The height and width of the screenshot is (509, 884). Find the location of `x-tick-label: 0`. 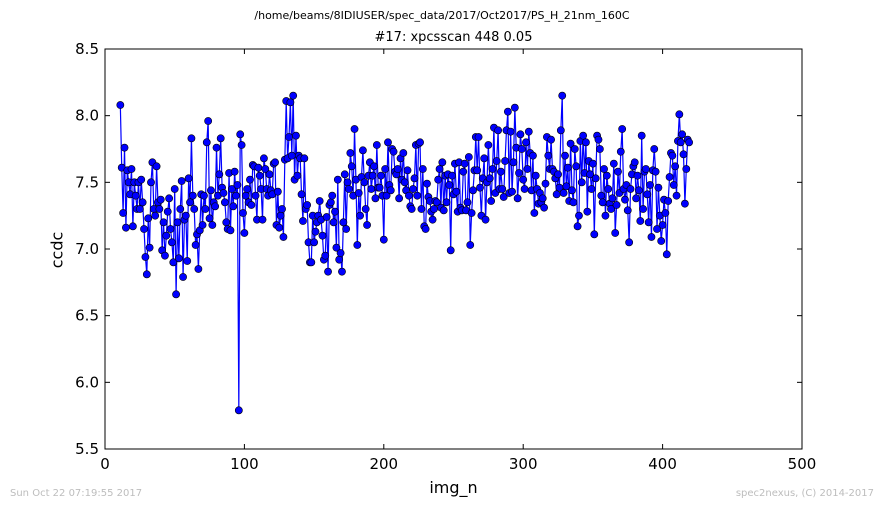

x-tick-label: 0 is located at coordinates (105, 464).